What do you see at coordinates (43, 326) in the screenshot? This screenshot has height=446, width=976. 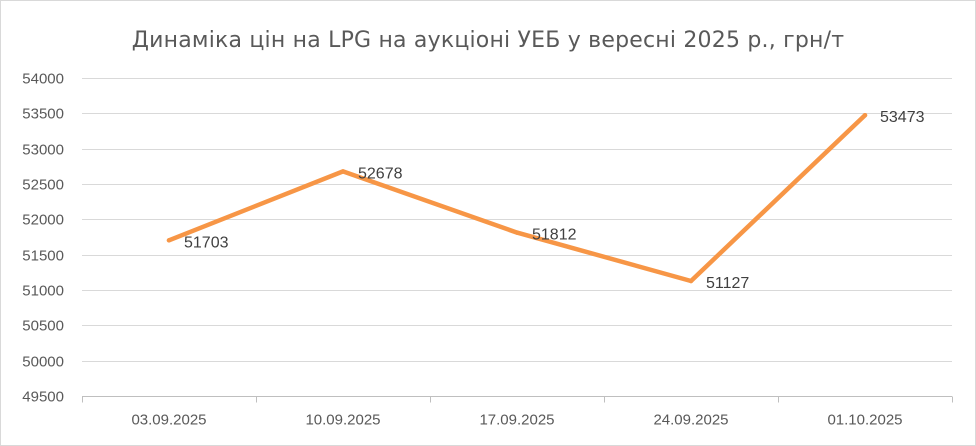 I see `y-tick-label-50500: 50500` at bounding box center [43, 326].